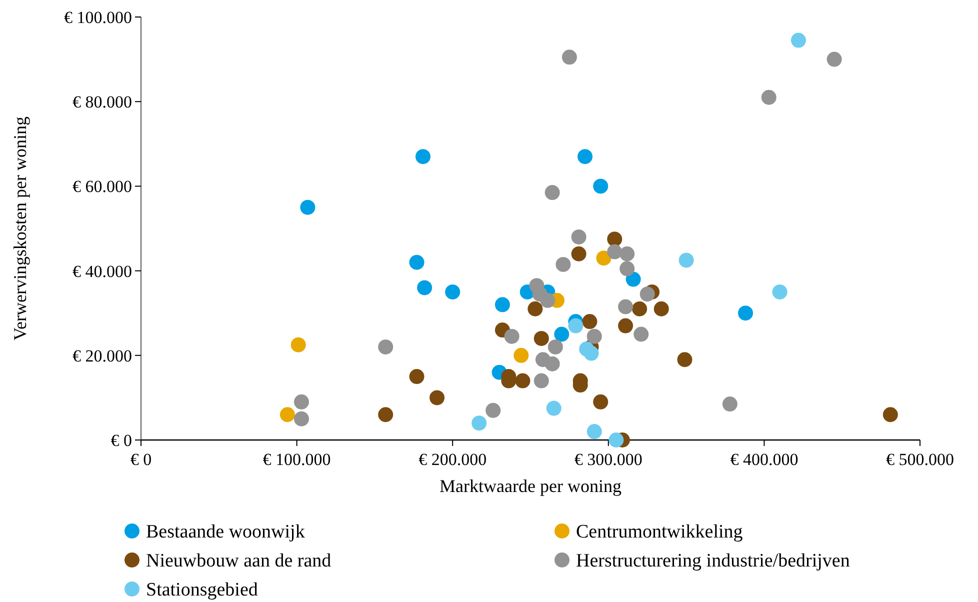 This screenshot has height=602, width=978. I want to click on x-tick-label: € 400.000, so click(764, 459).